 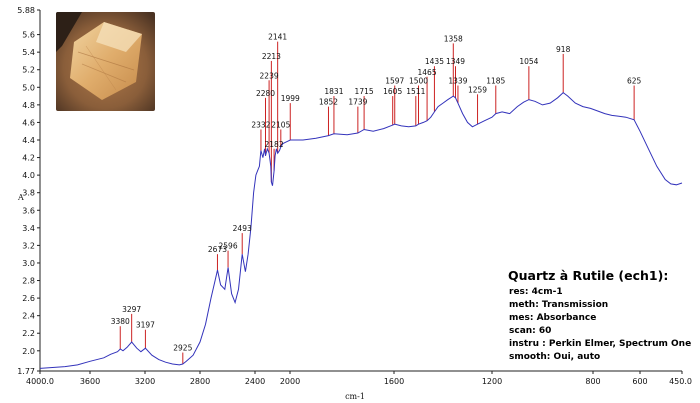 I want to click on x-tick-label: 600, so click(x=639, y=381).